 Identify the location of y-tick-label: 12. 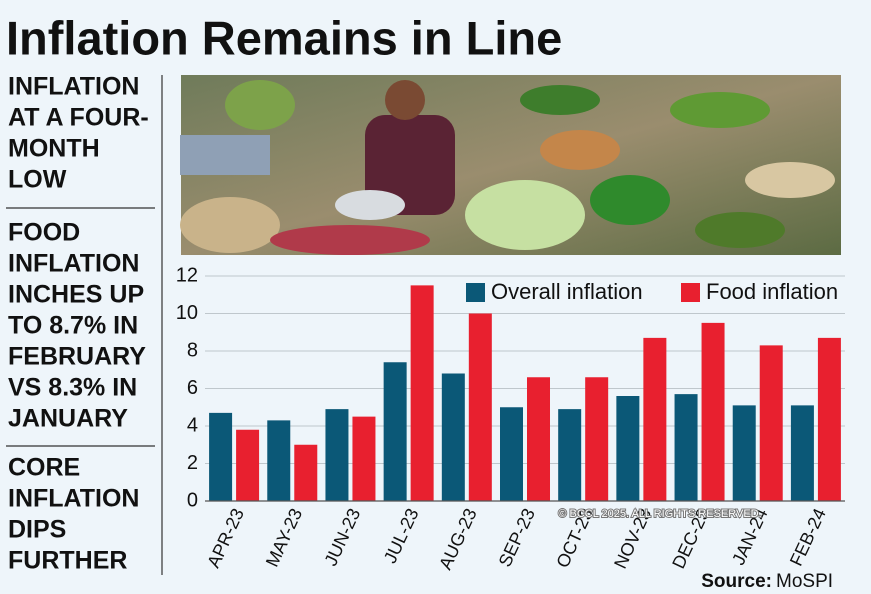
(187, 275).